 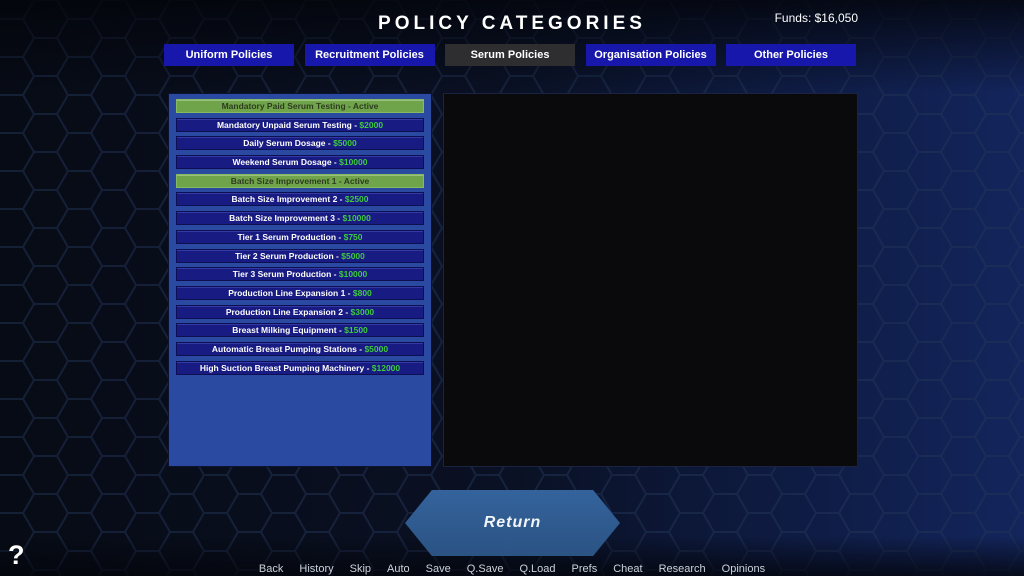 I want to click on tab-organisation-policies: Organisation Policies, so click(x=650, y=55).